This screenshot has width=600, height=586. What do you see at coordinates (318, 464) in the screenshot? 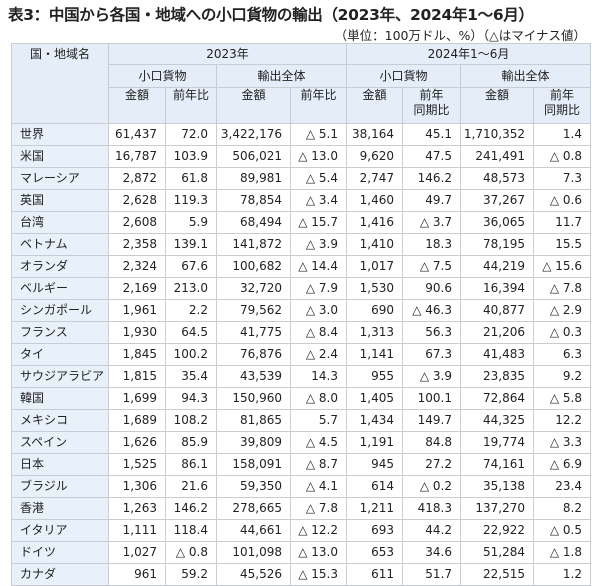
I see `cell-value: △ 8.7` at bounding box center [318, 464].